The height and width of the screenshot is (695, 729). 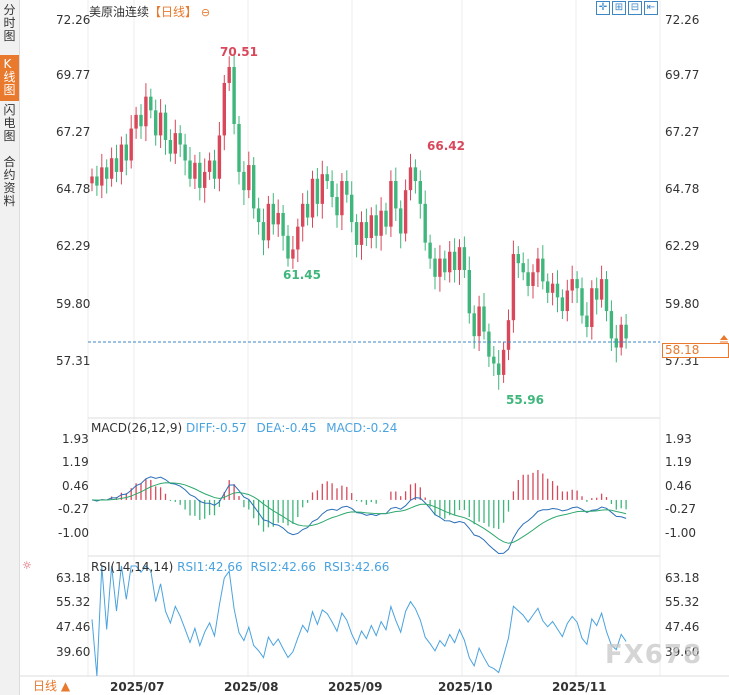 I want to click on left-tick-1: 69.77, so click(x=73, y=75).